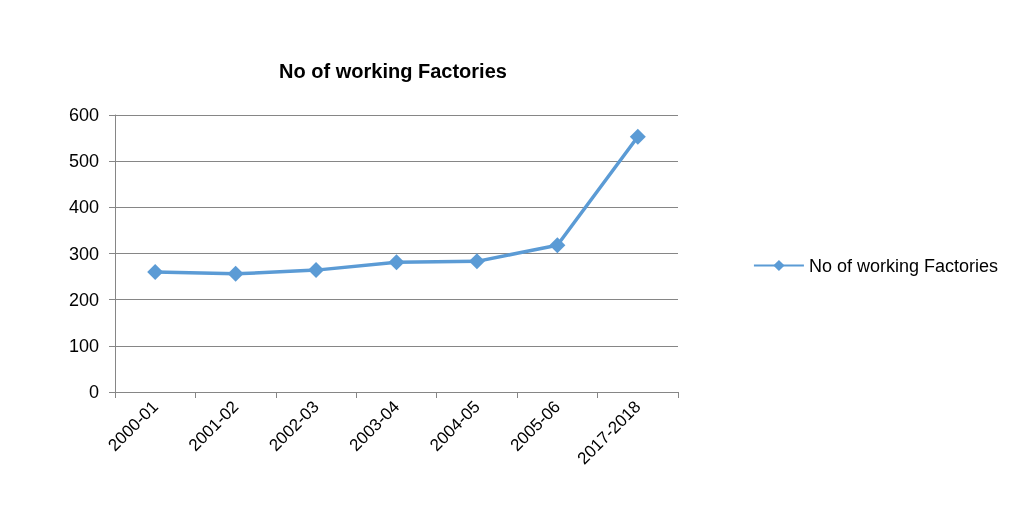 The image size is (1011, 531). Describe the element at coordinates (903, 265) in the screenshot. I see `legend-label: No of working Factories` at that location.